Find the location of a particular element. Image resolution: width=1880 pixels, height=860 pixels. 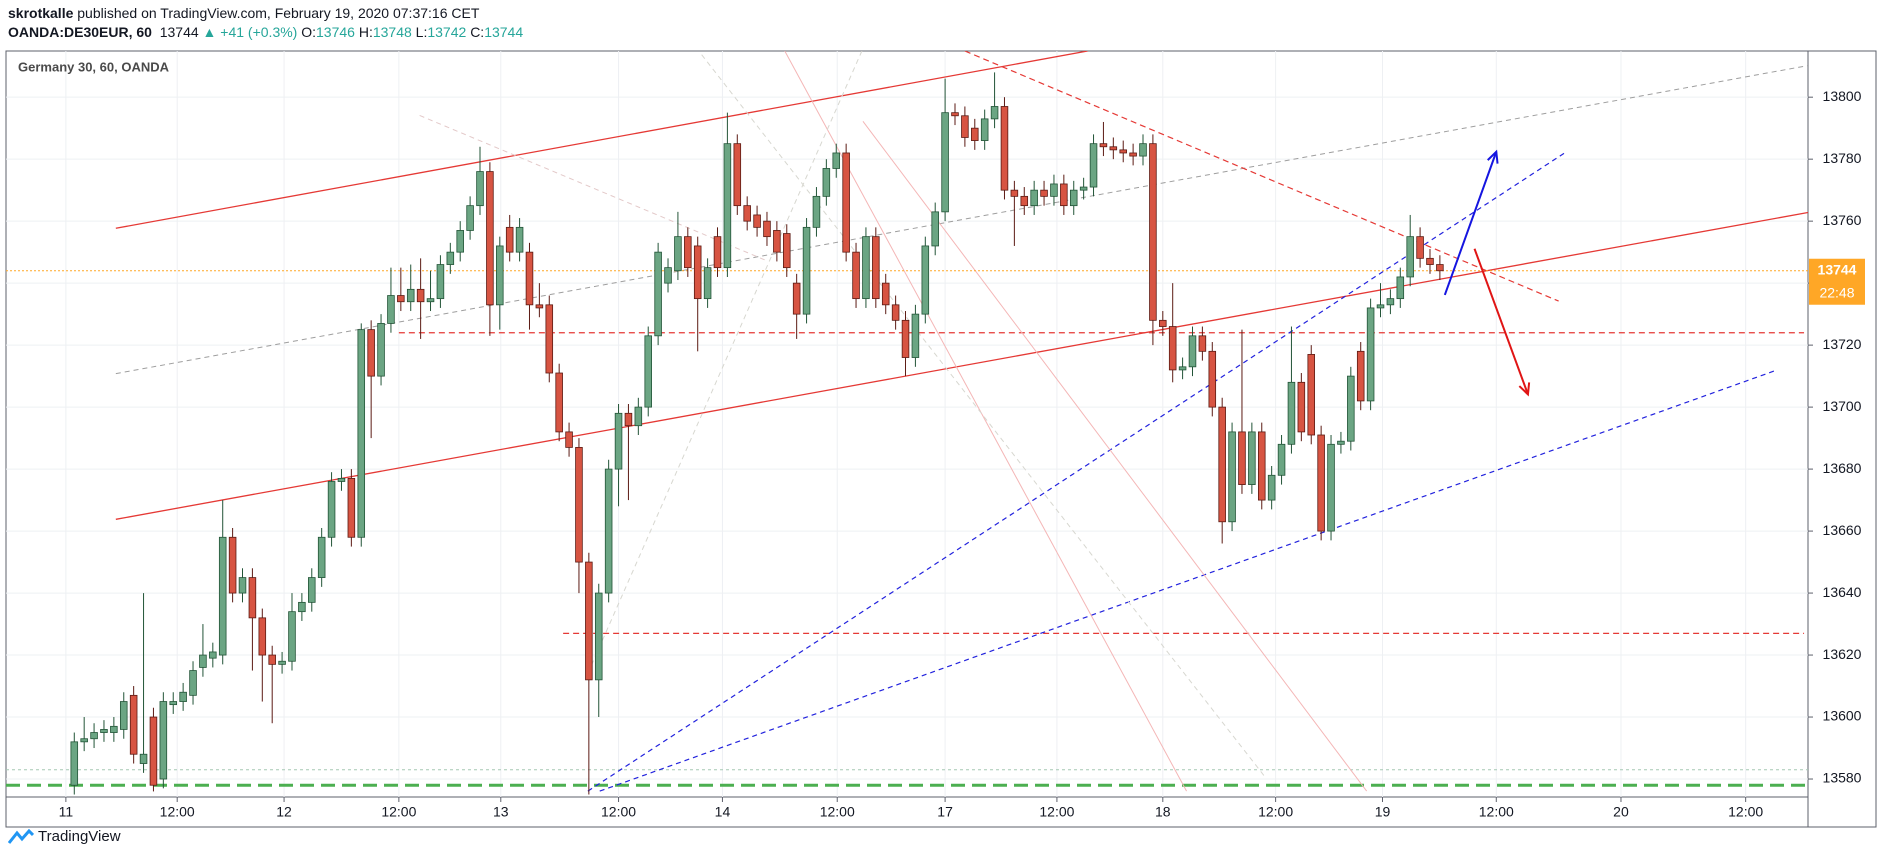

o-label: O: is located at coordinates (309, 32).